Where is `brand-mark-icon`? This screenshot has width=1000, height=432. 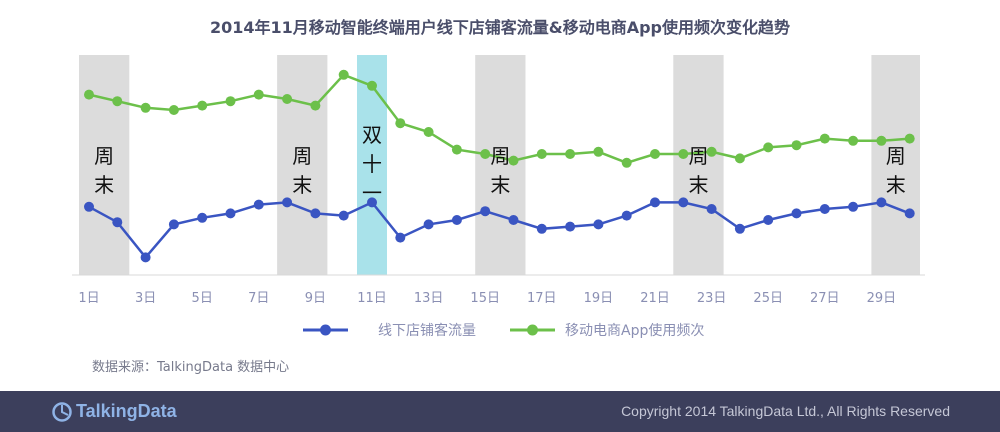
brand-mark-icon is located at coordinates (62, 411).